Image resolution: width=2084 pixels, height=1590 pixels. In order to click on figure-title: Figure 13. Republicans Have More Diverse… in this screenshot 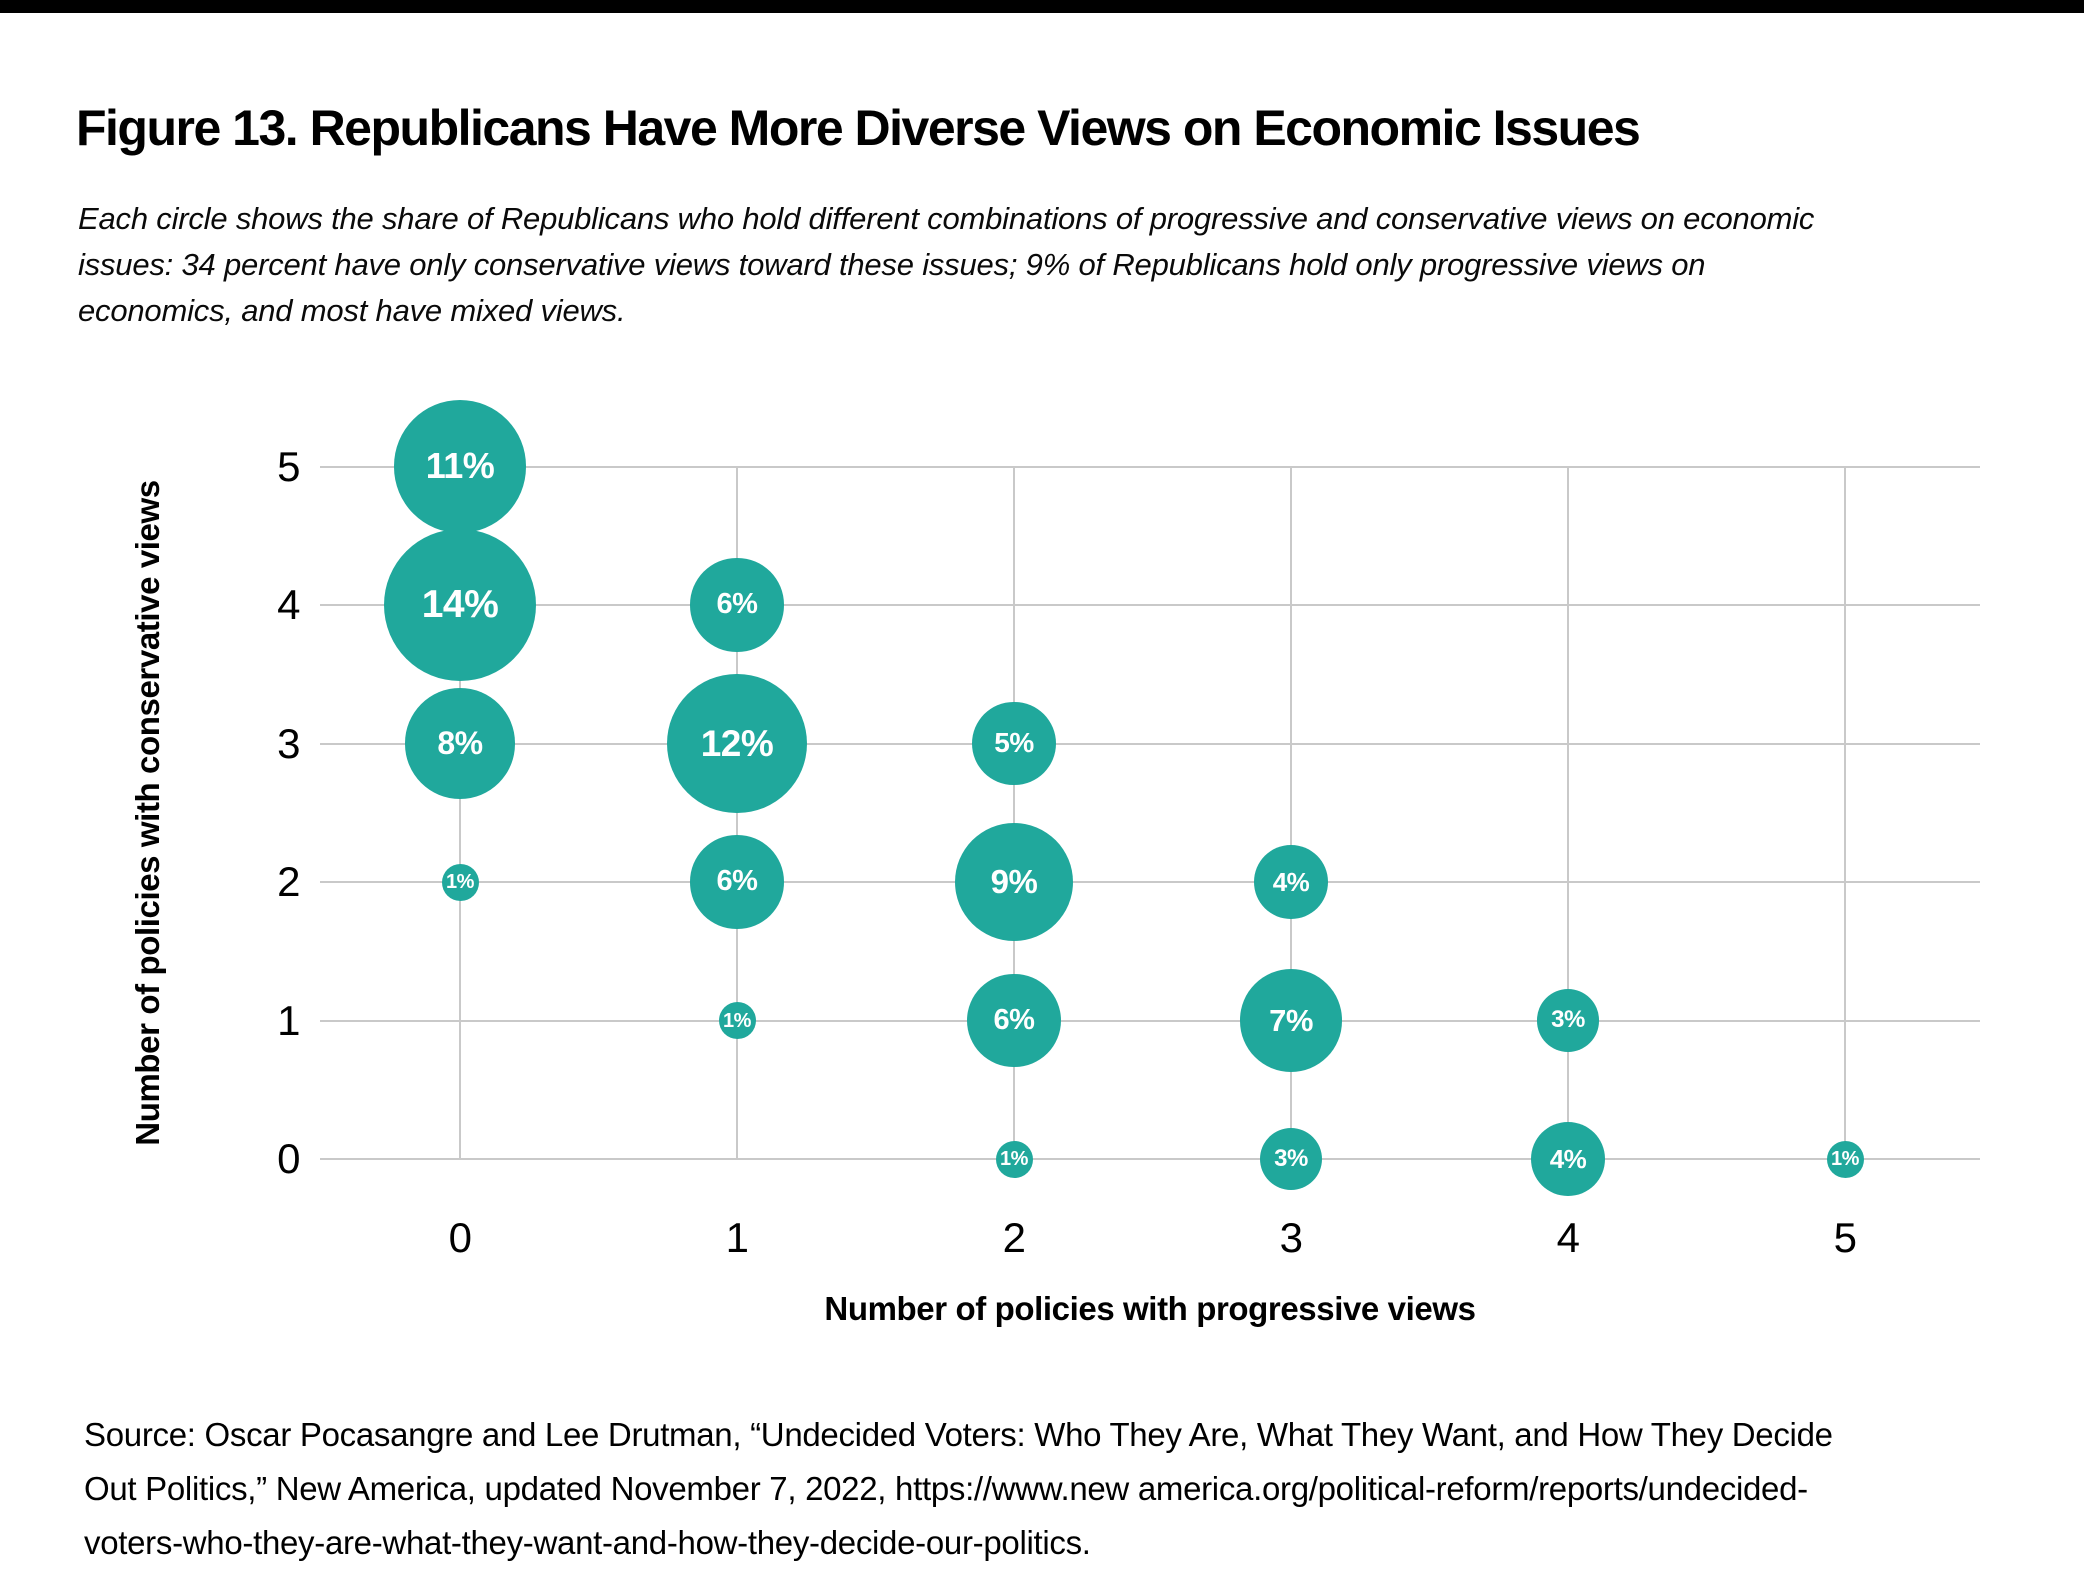, I will do `click(858, 127)`.